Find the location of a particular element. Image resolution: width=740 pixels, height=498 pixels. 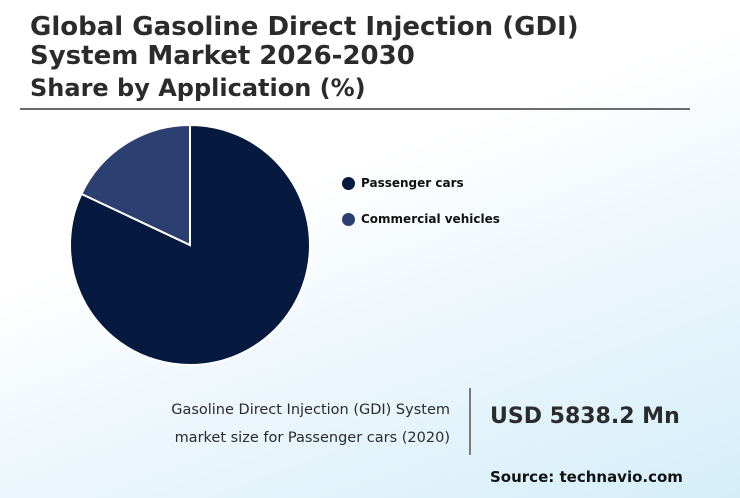

market-size-description-line-1: Gasoline Direct Injection (GDI) System is located at coordinates (310, 410).